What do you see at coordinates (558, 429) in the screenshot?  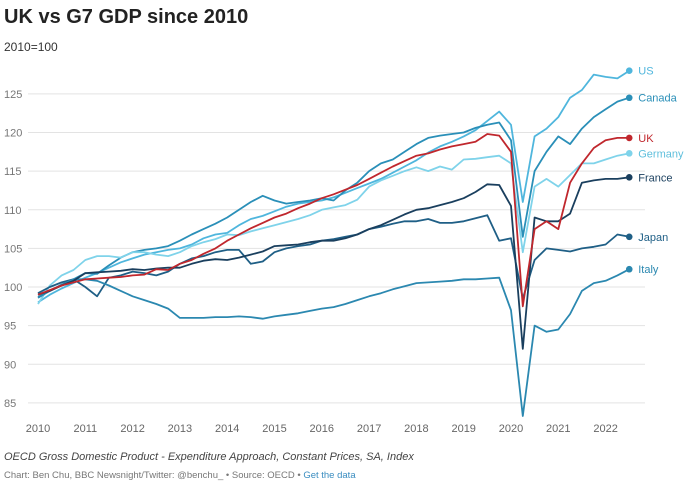 I see `x-tick-label: 2021` at bounding box center [558, 429].